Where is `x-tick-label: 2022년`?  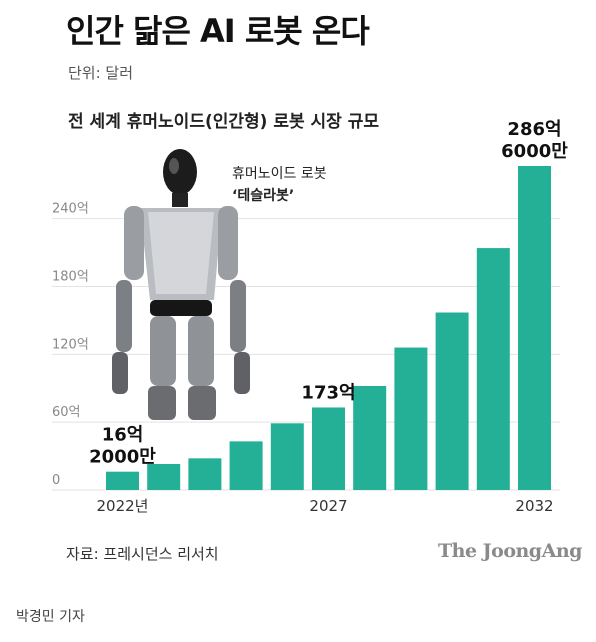
x-tick-label: 2022년 is located at coordinates (123, 506).